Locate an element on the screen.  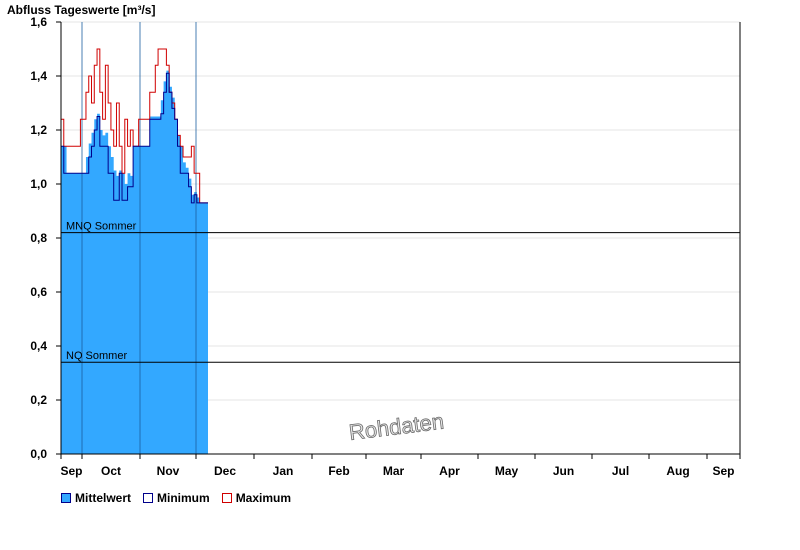
y-tick-label: 1,6 is located at coordinates (38, 22).